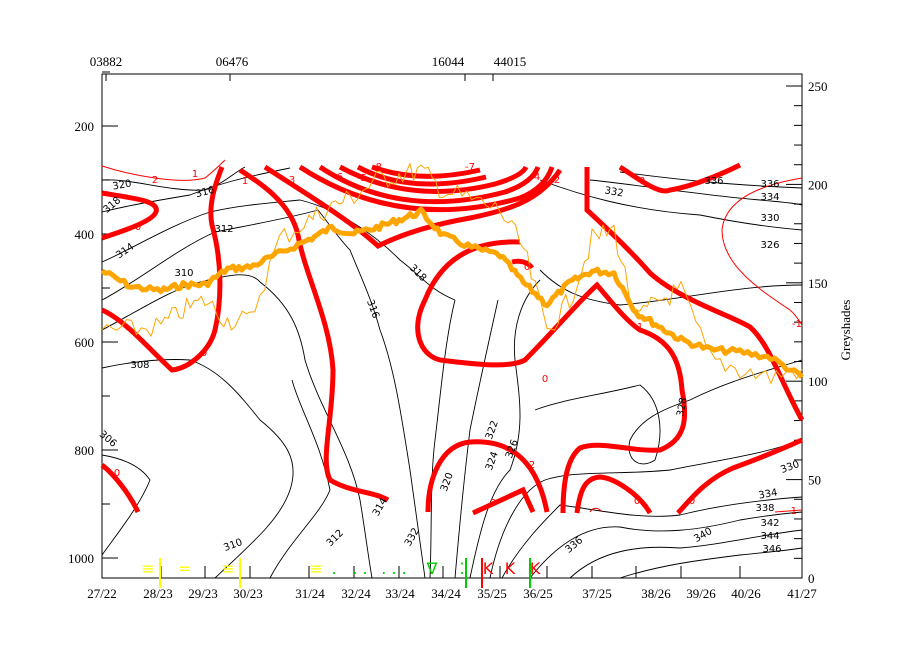  What do you see at coordinates (310, 593) in the screenshot?
I see `x-tick-label: 31/24` at bounding box center [310, 593].